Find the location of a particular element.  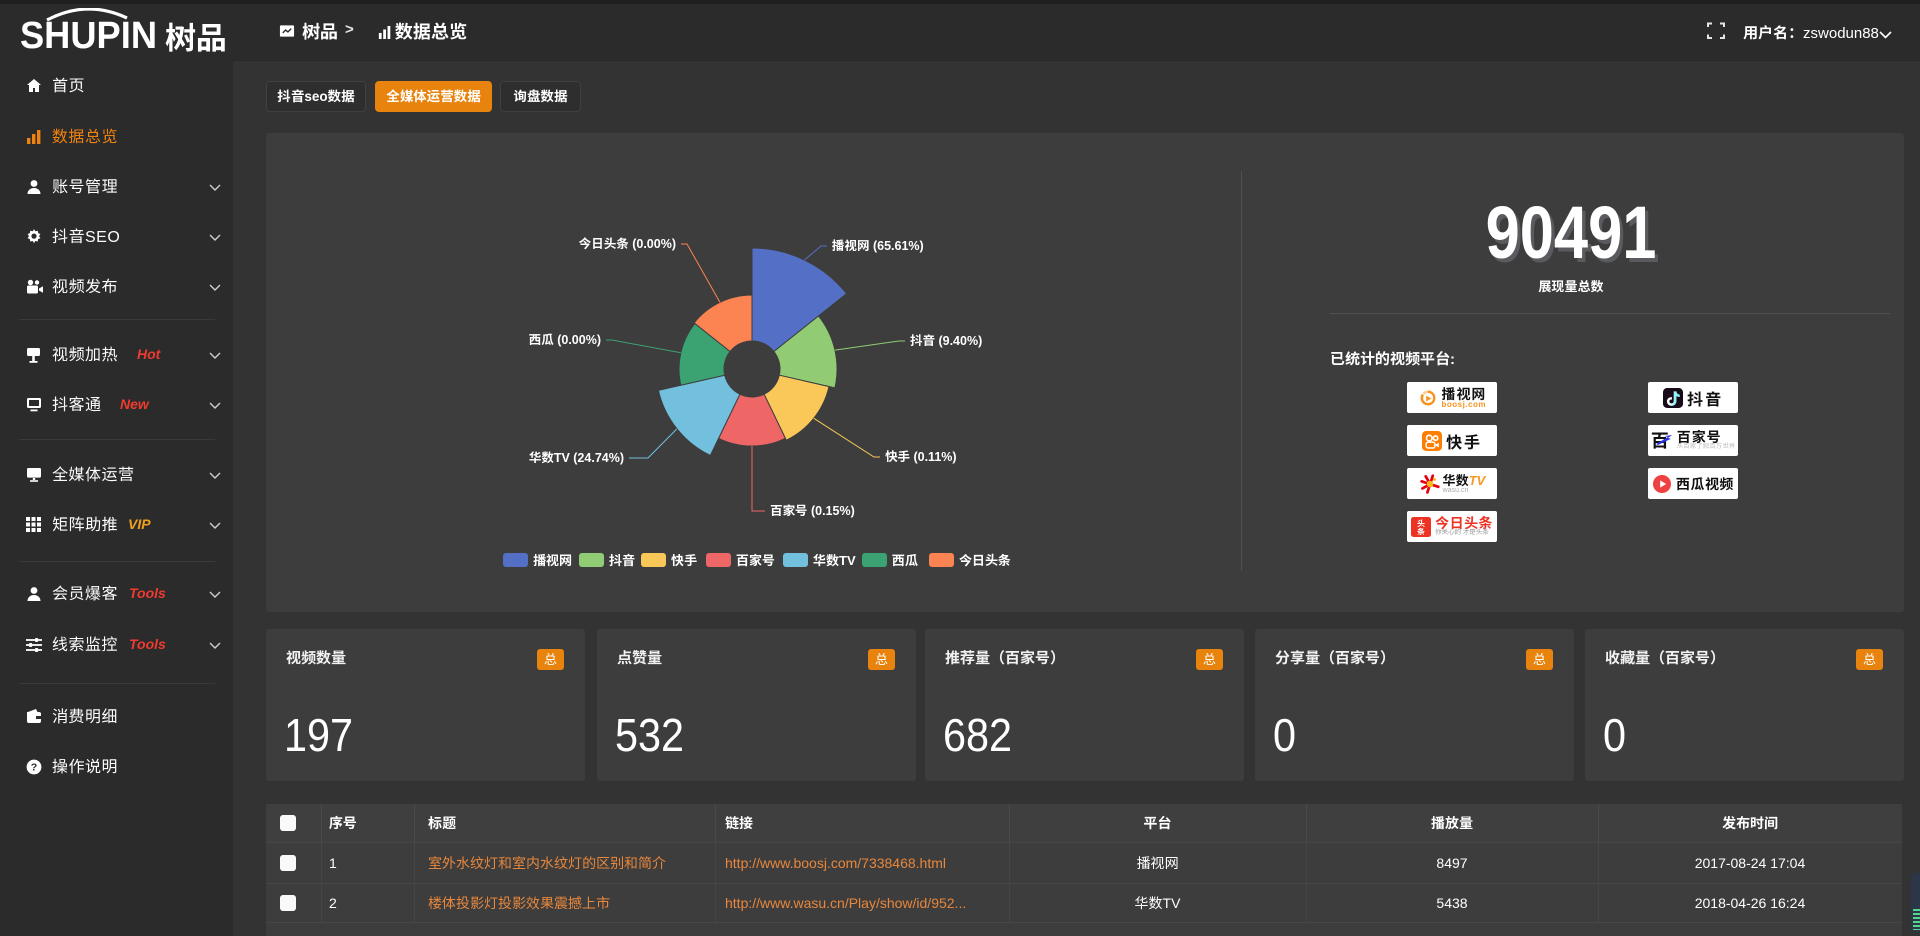

svg-text: 抖音 (9.40%) is located at coordinates (946, 341).